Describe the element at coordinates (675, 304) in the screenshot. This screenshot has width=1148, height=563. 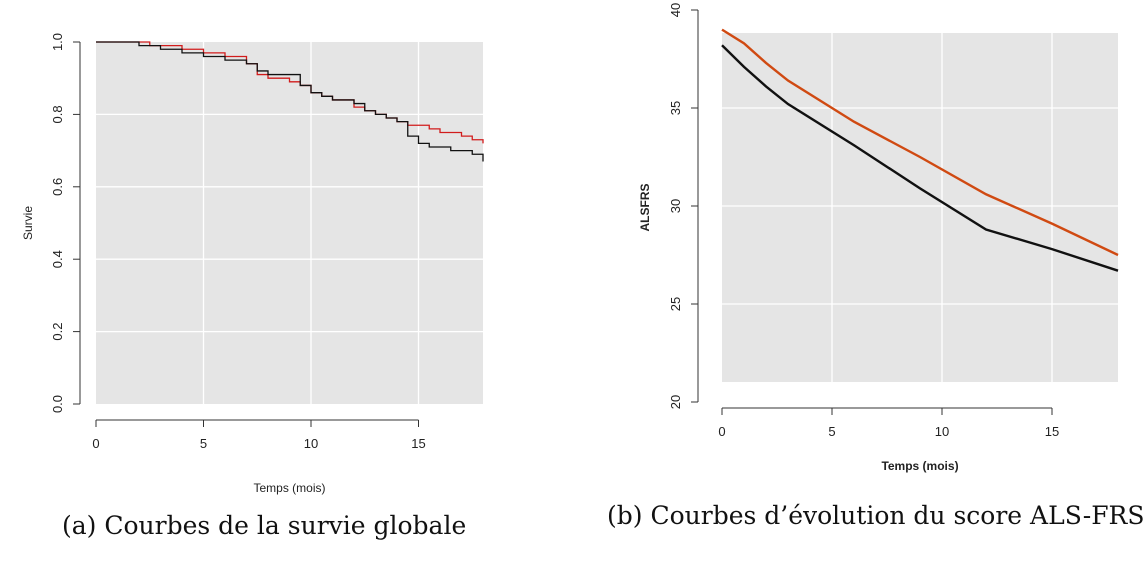
I see `y-tick-label: 25` at that location.